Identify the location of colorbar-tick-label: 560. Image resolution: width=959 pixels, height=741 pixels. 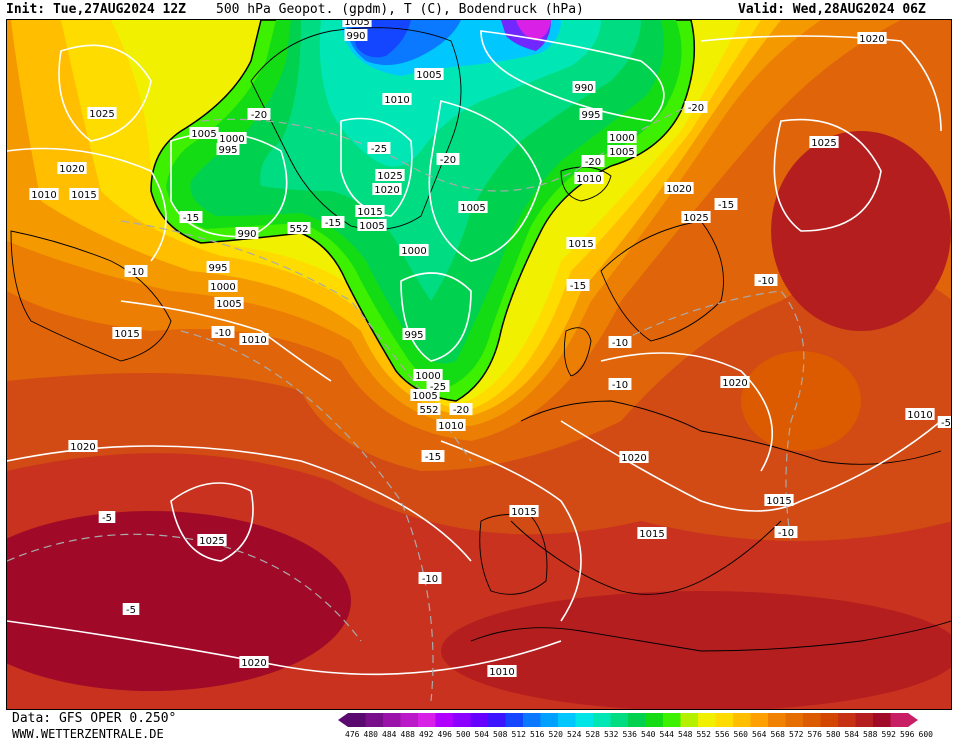
(740, 734).